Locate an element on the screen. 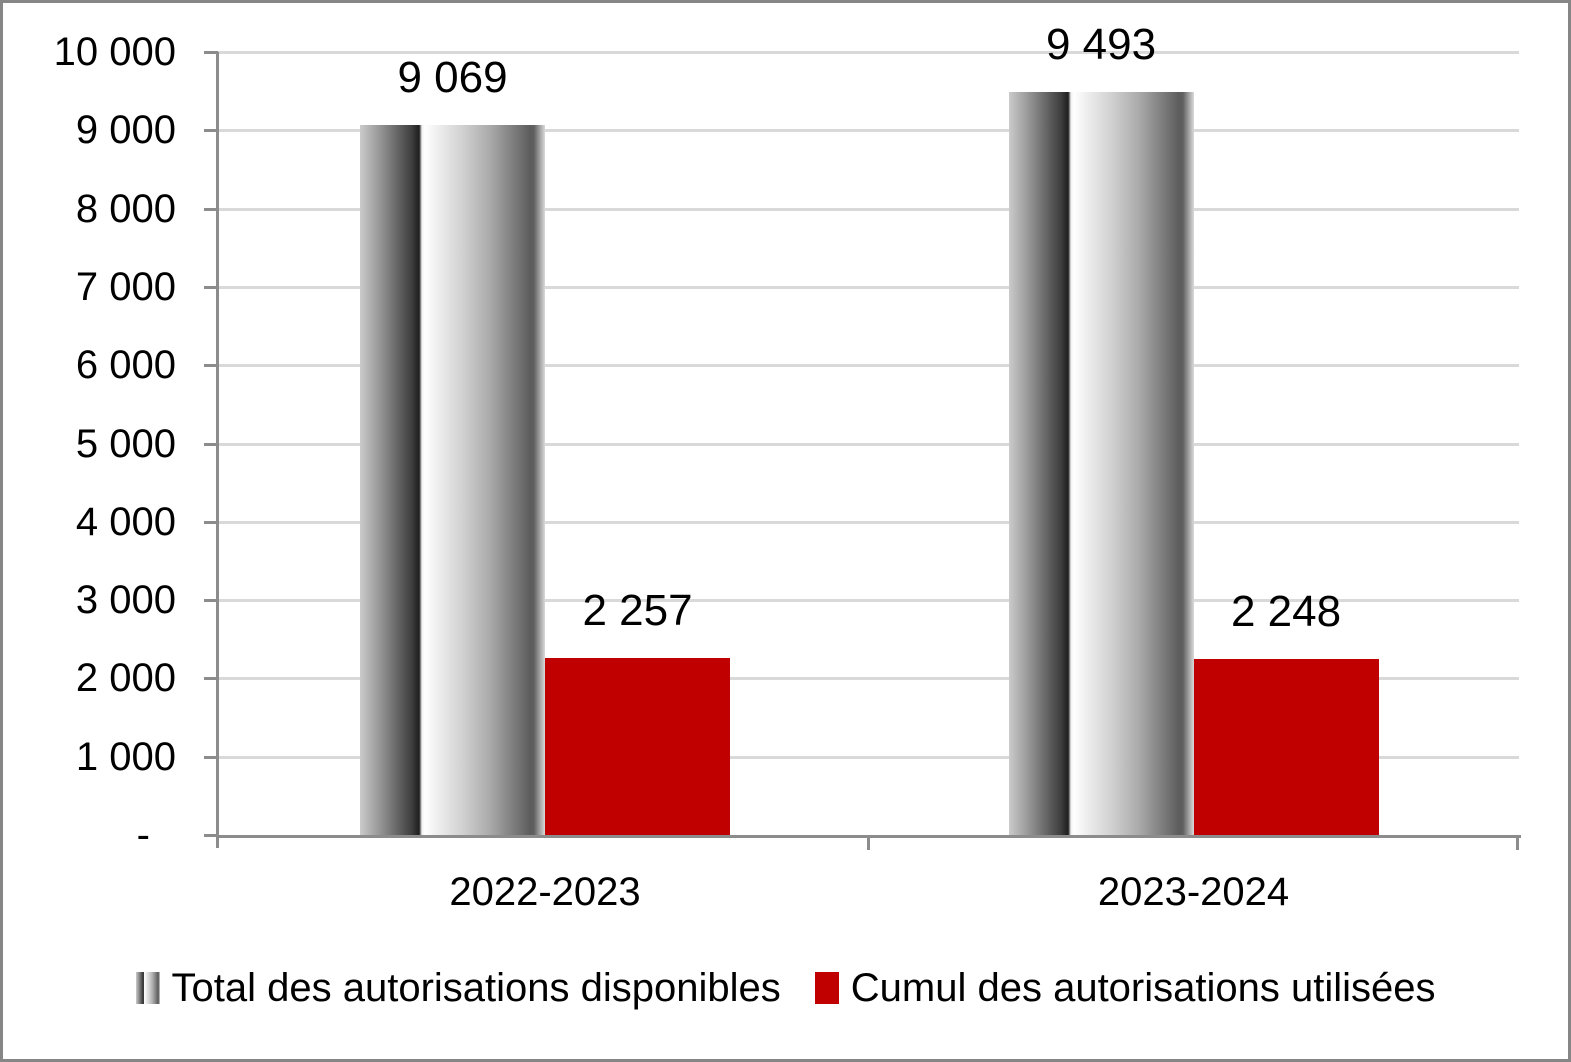 Image resolution: width=1571 pixels, height=1062 pixels. legend-label-cumul-utilisees: Cumul des autorisations utilisées is located at coordinates (1143, 988).